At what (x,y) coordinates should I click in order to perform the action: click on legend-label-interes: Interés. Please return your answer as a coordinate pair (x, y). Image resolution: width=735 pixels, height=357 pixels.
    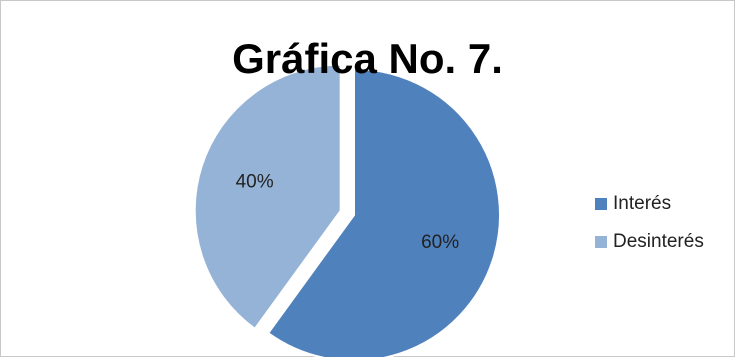
    Looking at the image, I should click on (642, 203).